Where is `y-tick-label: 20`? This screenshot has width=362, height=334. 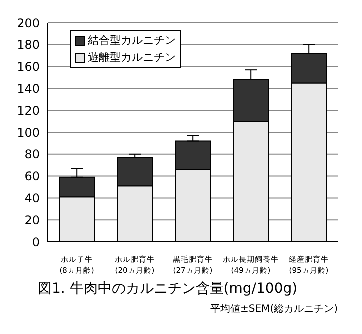 y-tick-label: 20 is located at coordinates (32, 220).